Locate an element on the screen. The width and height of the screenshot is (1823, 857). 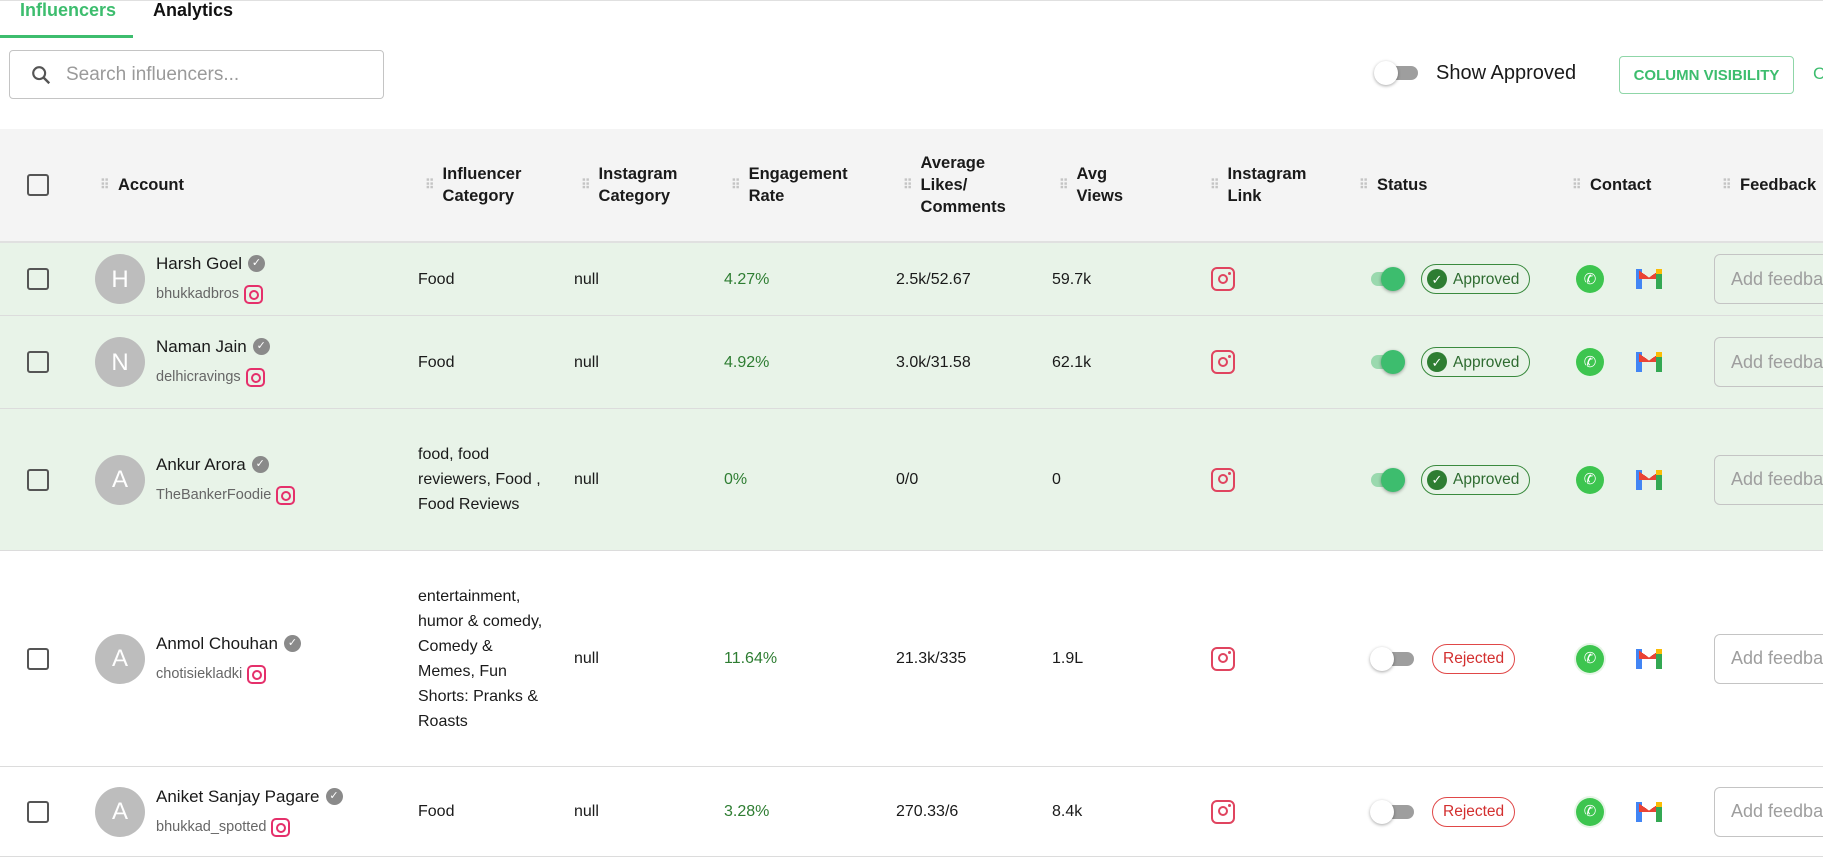
avg-views: 1.9L is located at coordinates (1068, 658).